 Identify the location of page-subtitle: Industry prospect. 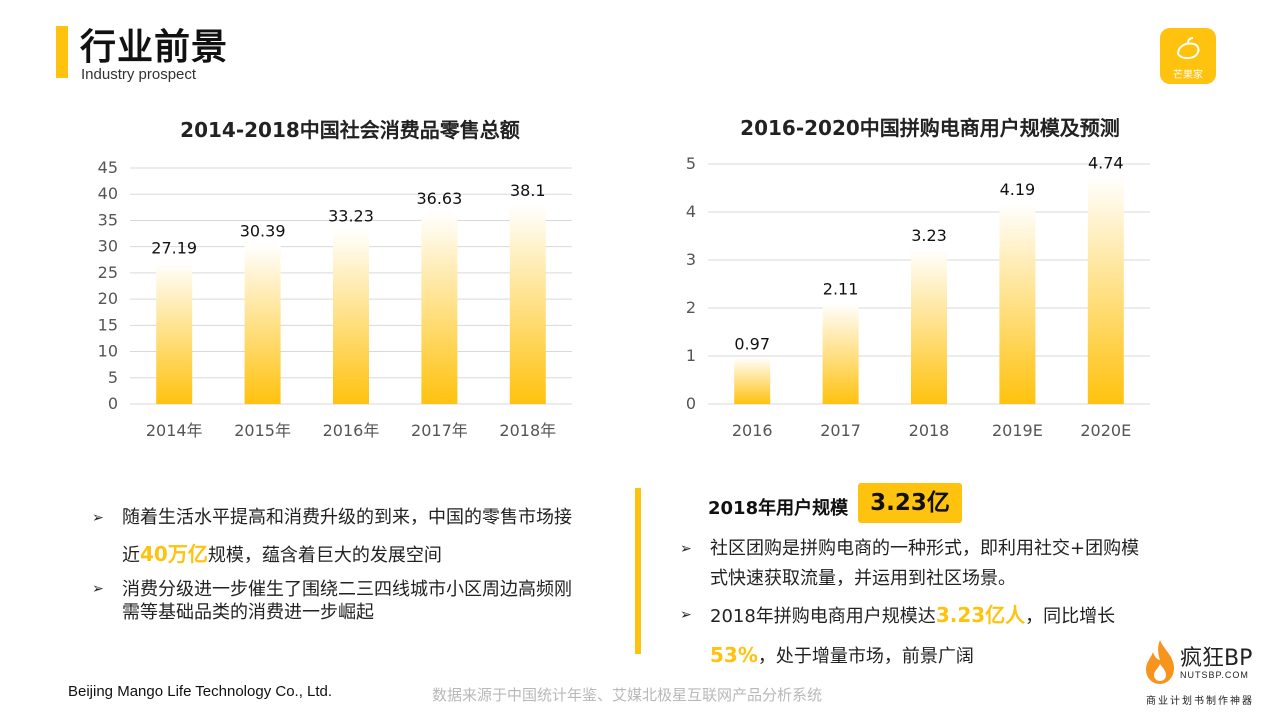
(139, 74).